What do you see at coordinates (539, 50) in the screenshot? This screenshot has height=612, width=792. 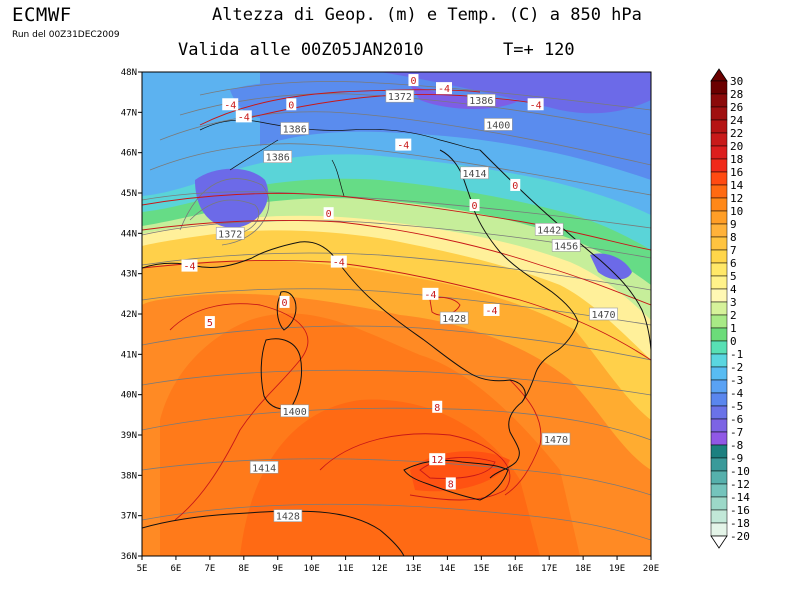 I see `forecast-step: T=+ 120` at bounding box center [539, 50].